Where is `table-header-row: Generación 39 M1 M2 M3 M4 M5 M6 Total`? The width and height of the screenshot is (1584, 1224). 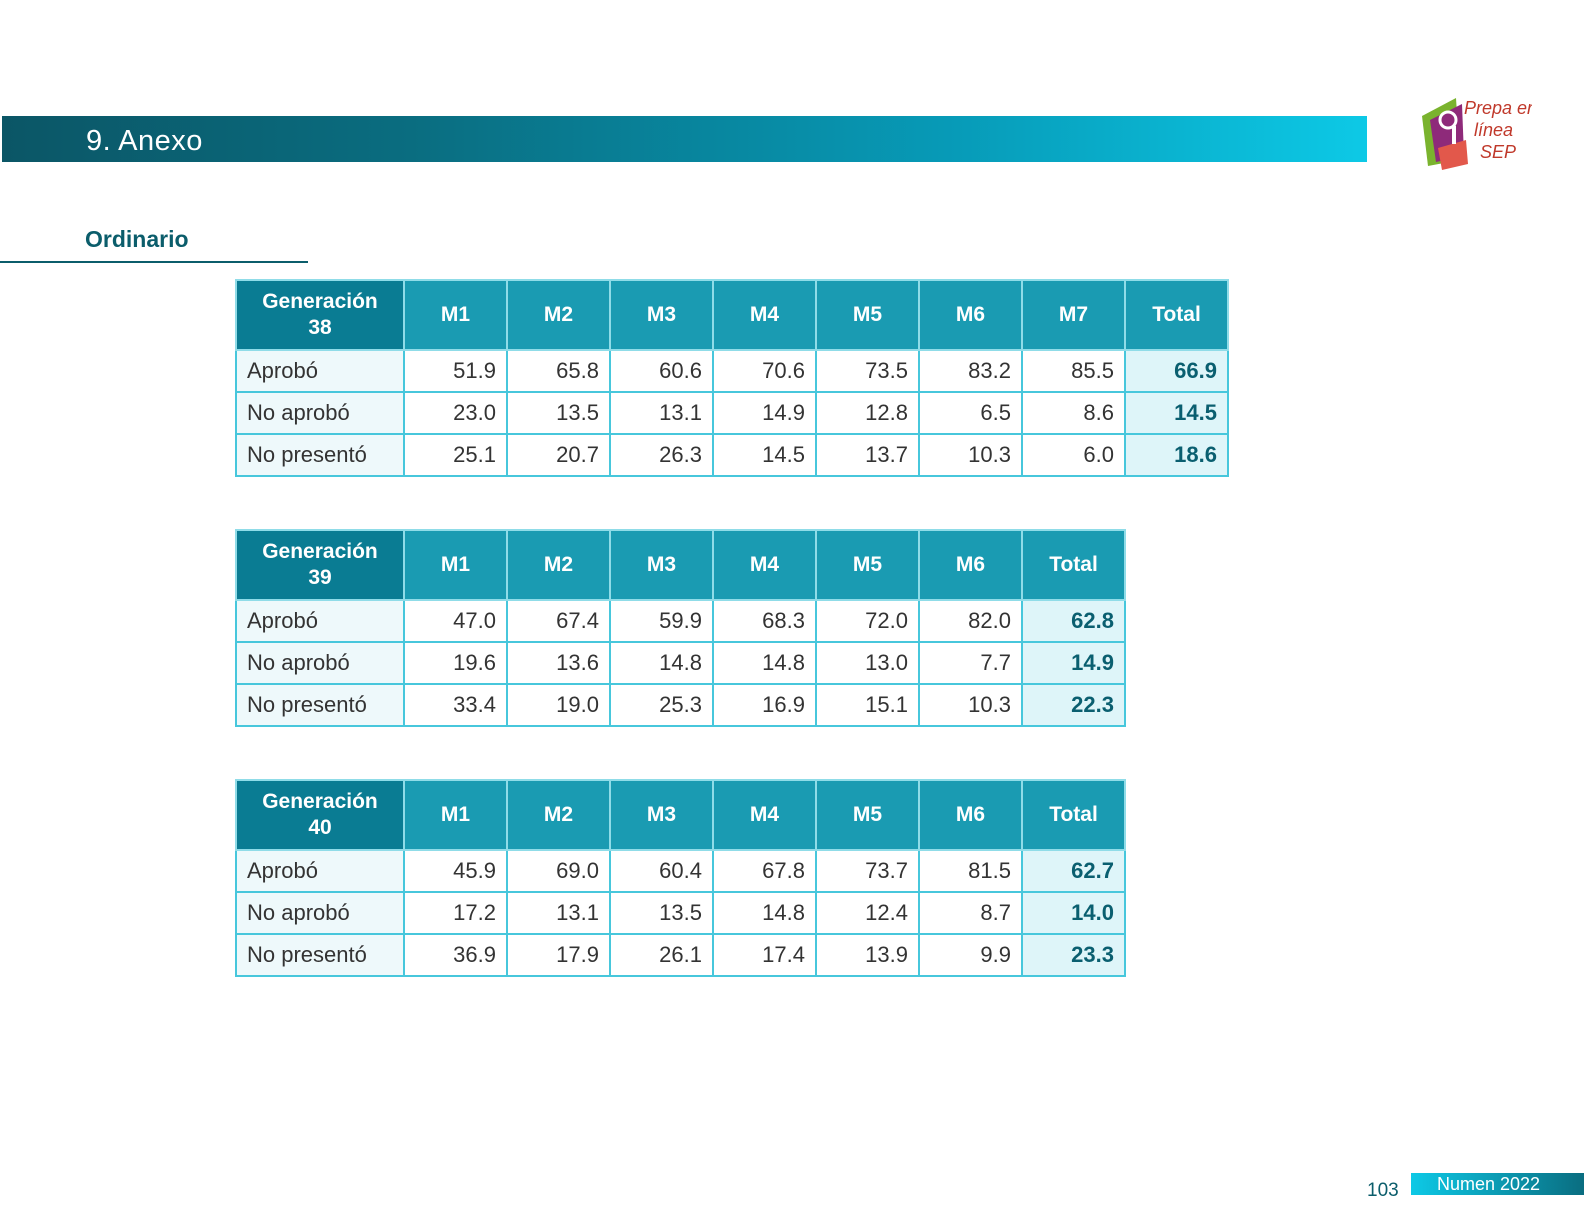 table-header-row: Generación 39 M1 M2 M3 M4 M5 M6 Total is located at coordinates (680, 565).